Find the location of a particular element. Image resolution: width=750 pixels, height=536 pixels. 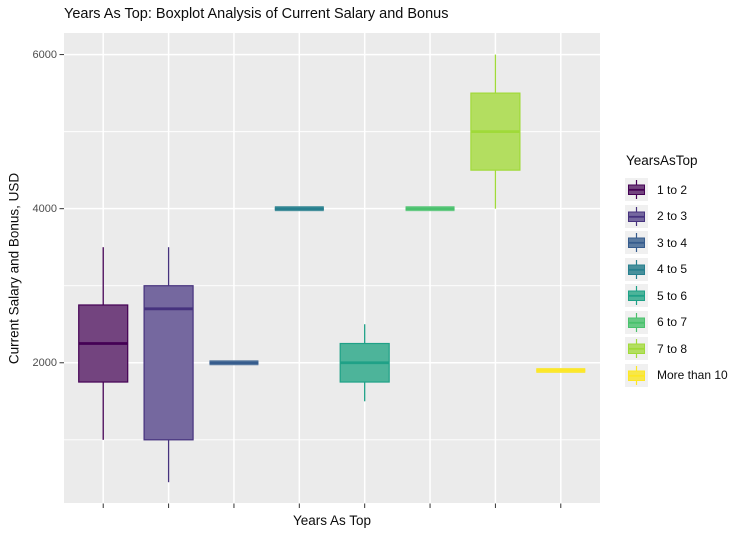

legend-item-label: 6 to 7 is located at coordinates (672, 322).